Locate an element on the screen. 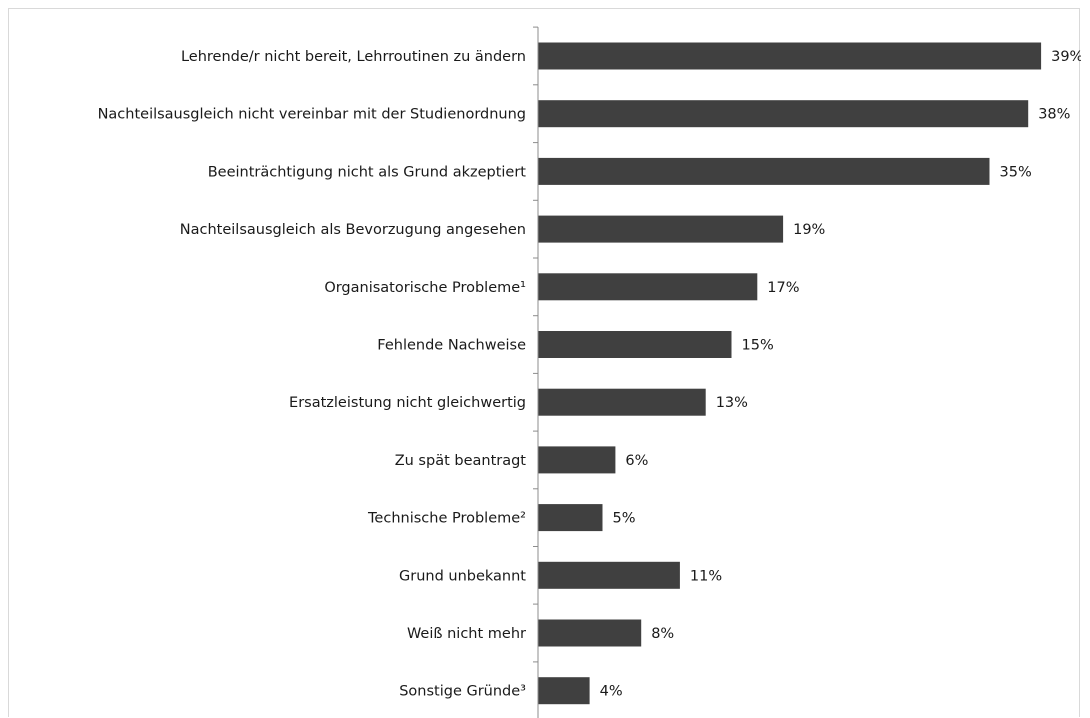  value-label-6: 13% is located at coordinates (732, 403).